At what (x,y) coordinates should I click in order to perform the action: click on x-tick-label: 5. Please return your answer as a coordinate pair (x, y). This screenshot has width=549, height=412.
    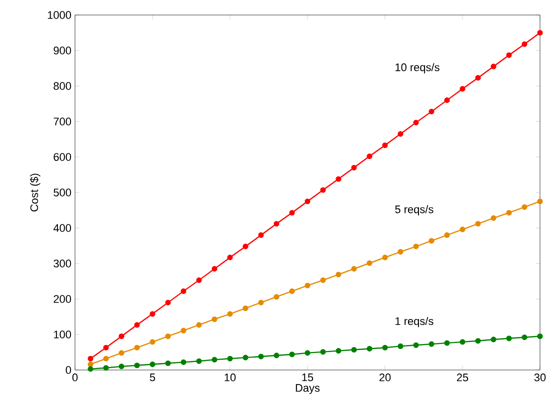
    Looking at the image, I should click on (153, 378).